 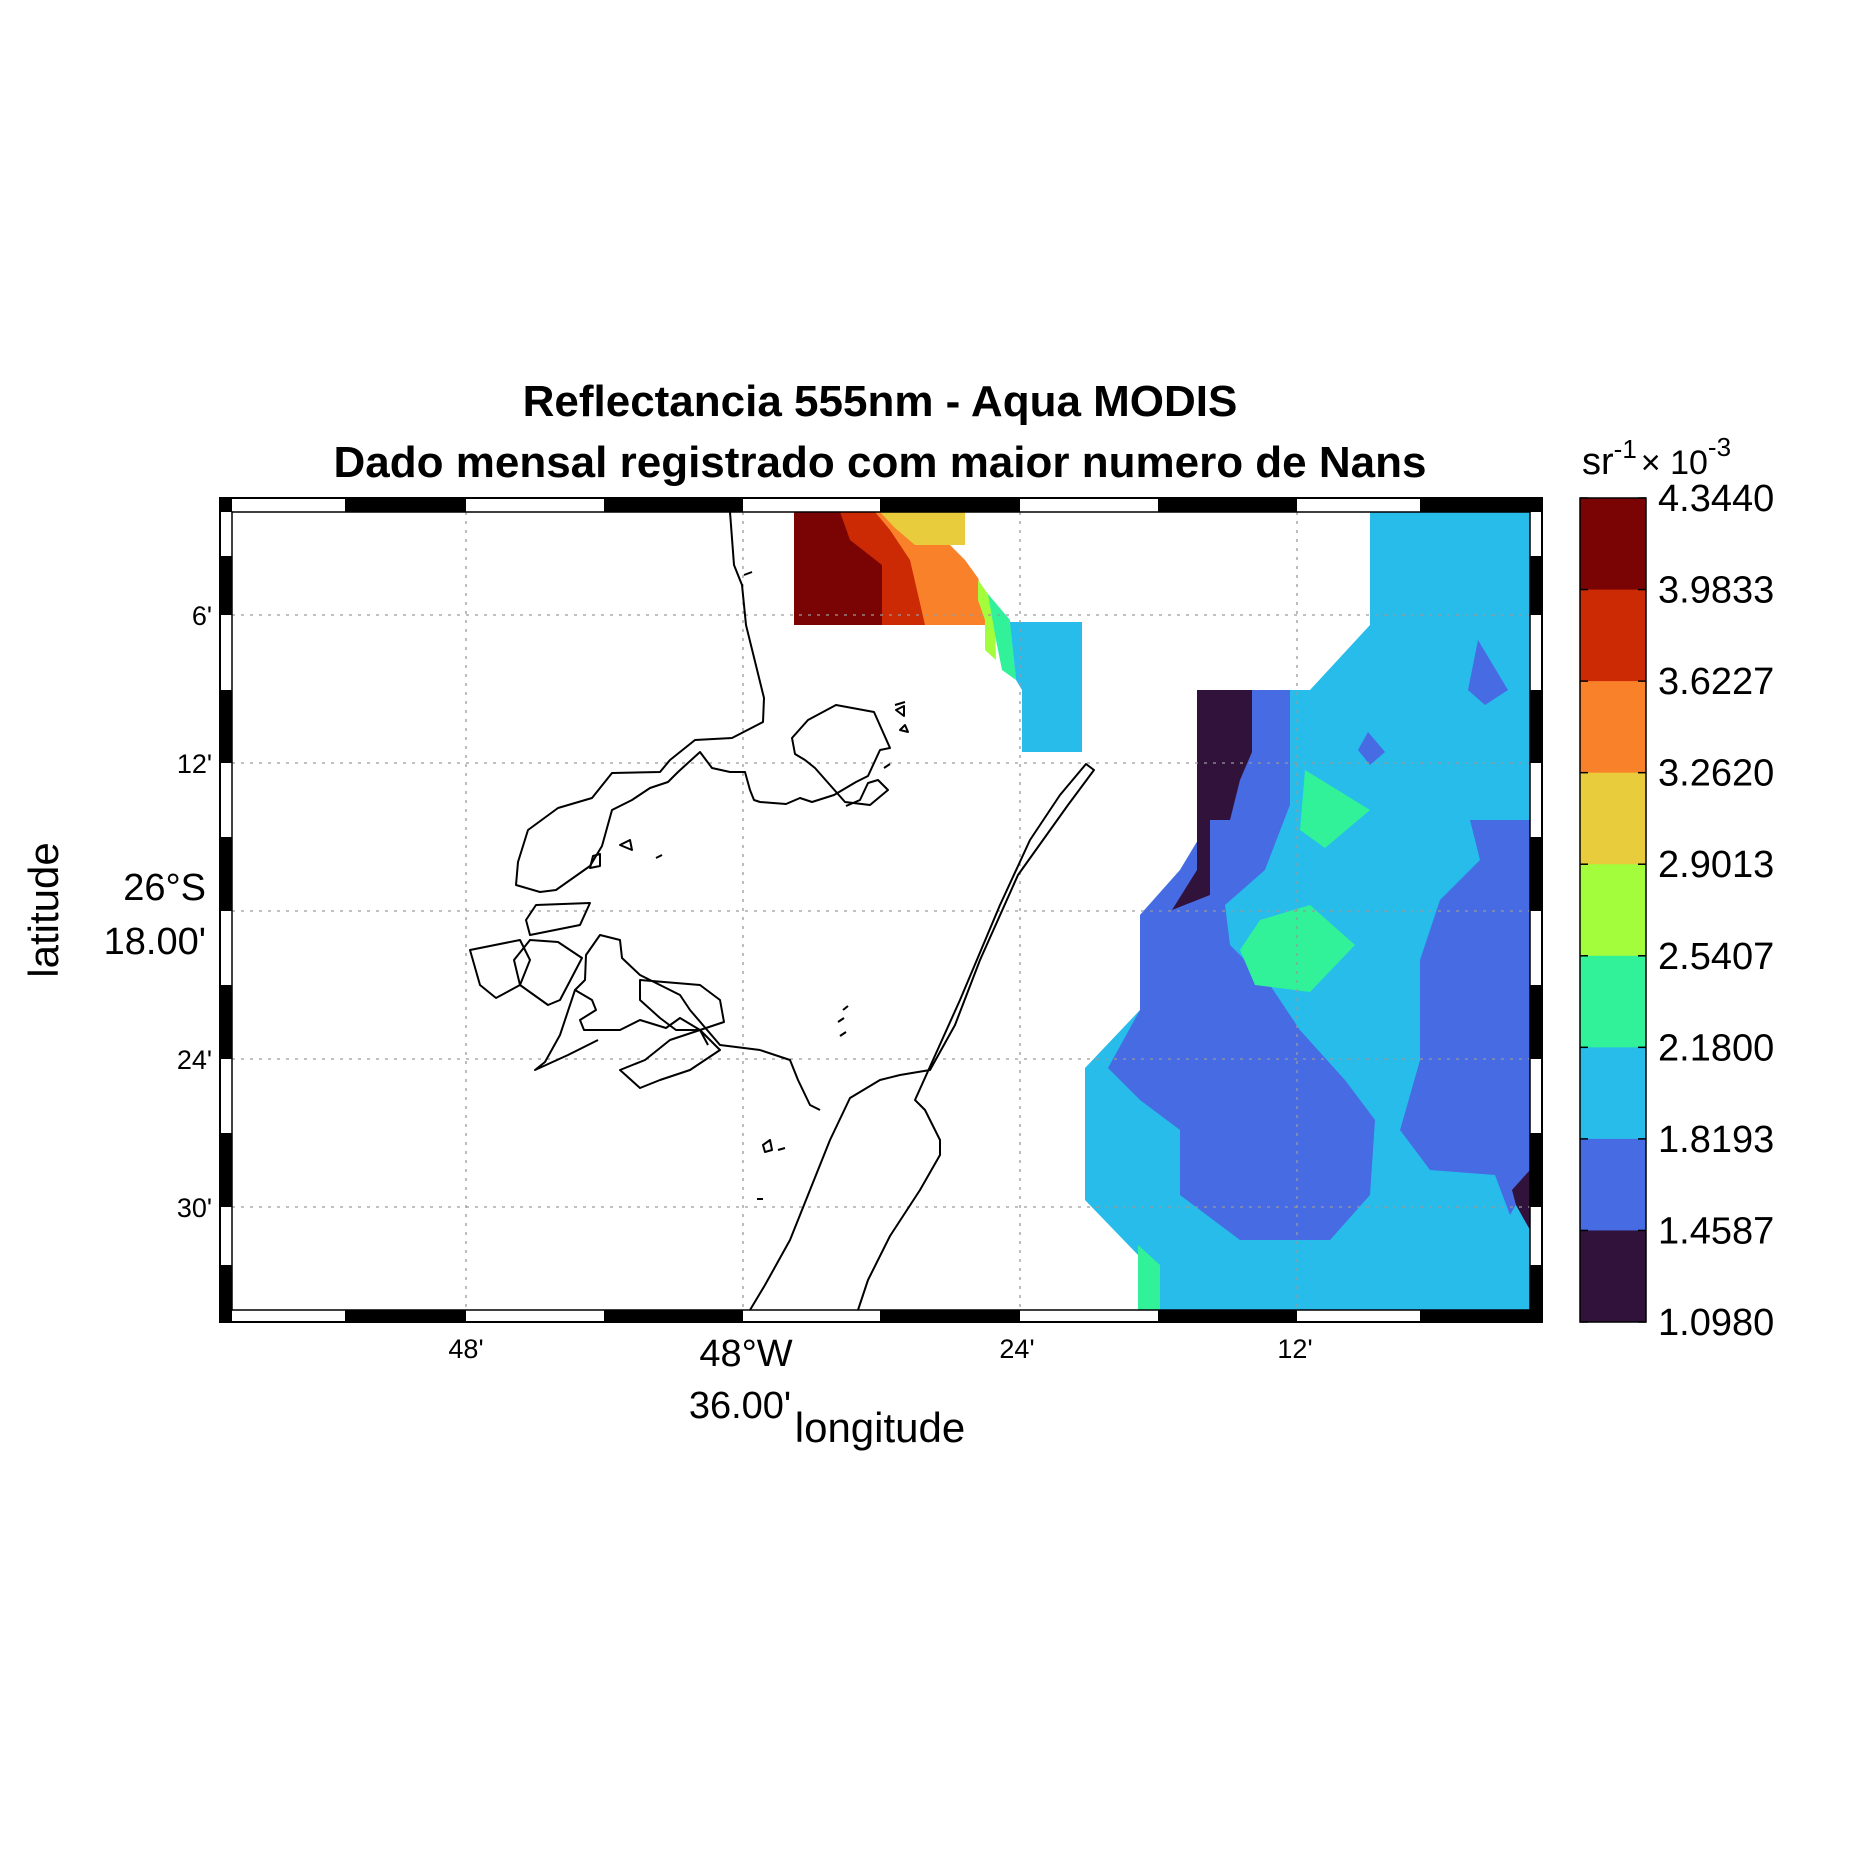 What do you see at coordinates (1716, 957) in the screenshot?
I see `colorbar-tick-label: 2.5407` at bounding box center [1716, 957].